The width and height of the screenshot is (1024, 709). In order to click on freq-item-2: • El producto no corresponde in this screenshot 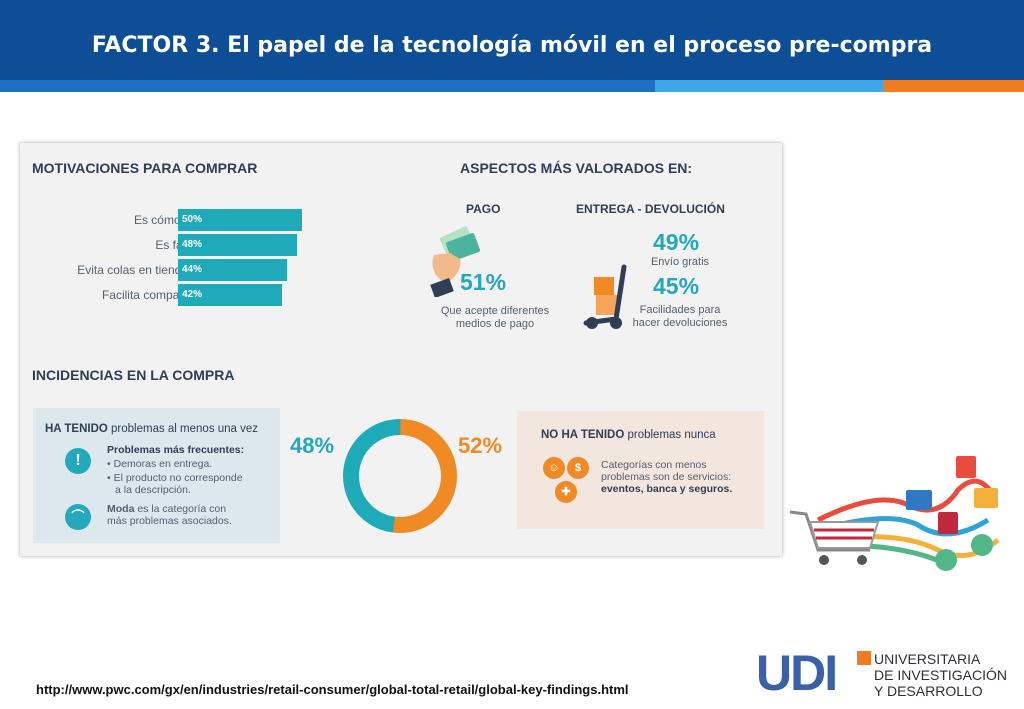, I will do `click(175, 478)`.